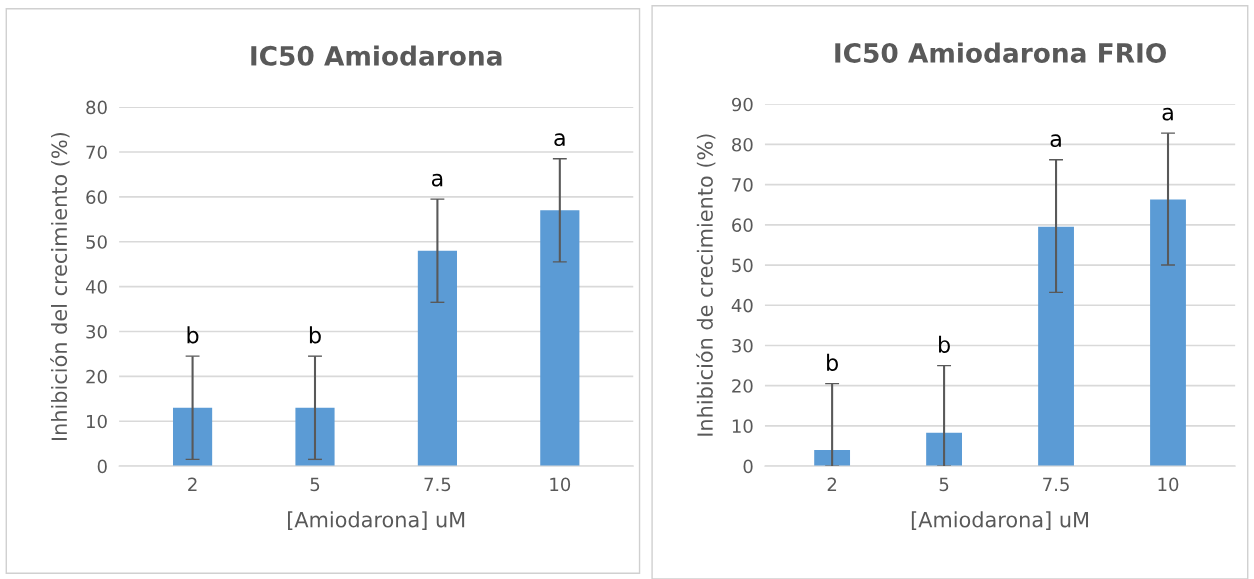 Image resolution: width=1254 pixels, height=579 pixels. Describe the element at coordinates (60, 286) in the screenshot. I see `y-axis-title: Inhibición del crecimiento (%)` at that location.